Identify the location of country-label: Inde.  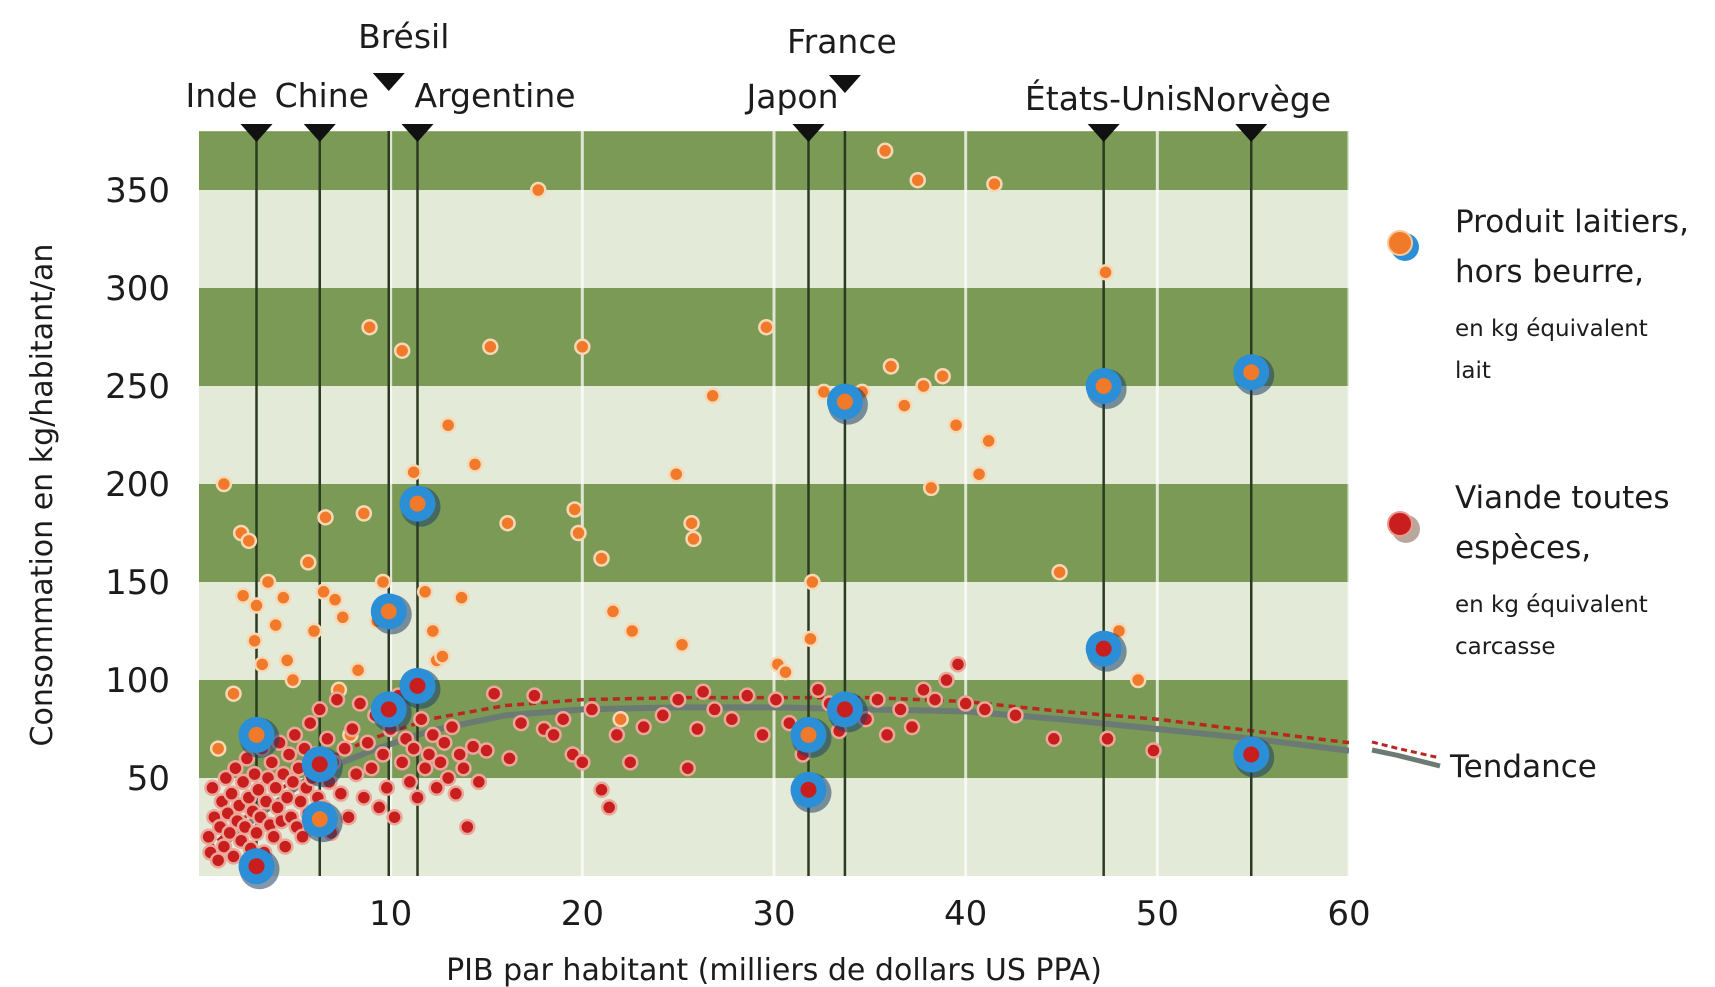
(222, 95).